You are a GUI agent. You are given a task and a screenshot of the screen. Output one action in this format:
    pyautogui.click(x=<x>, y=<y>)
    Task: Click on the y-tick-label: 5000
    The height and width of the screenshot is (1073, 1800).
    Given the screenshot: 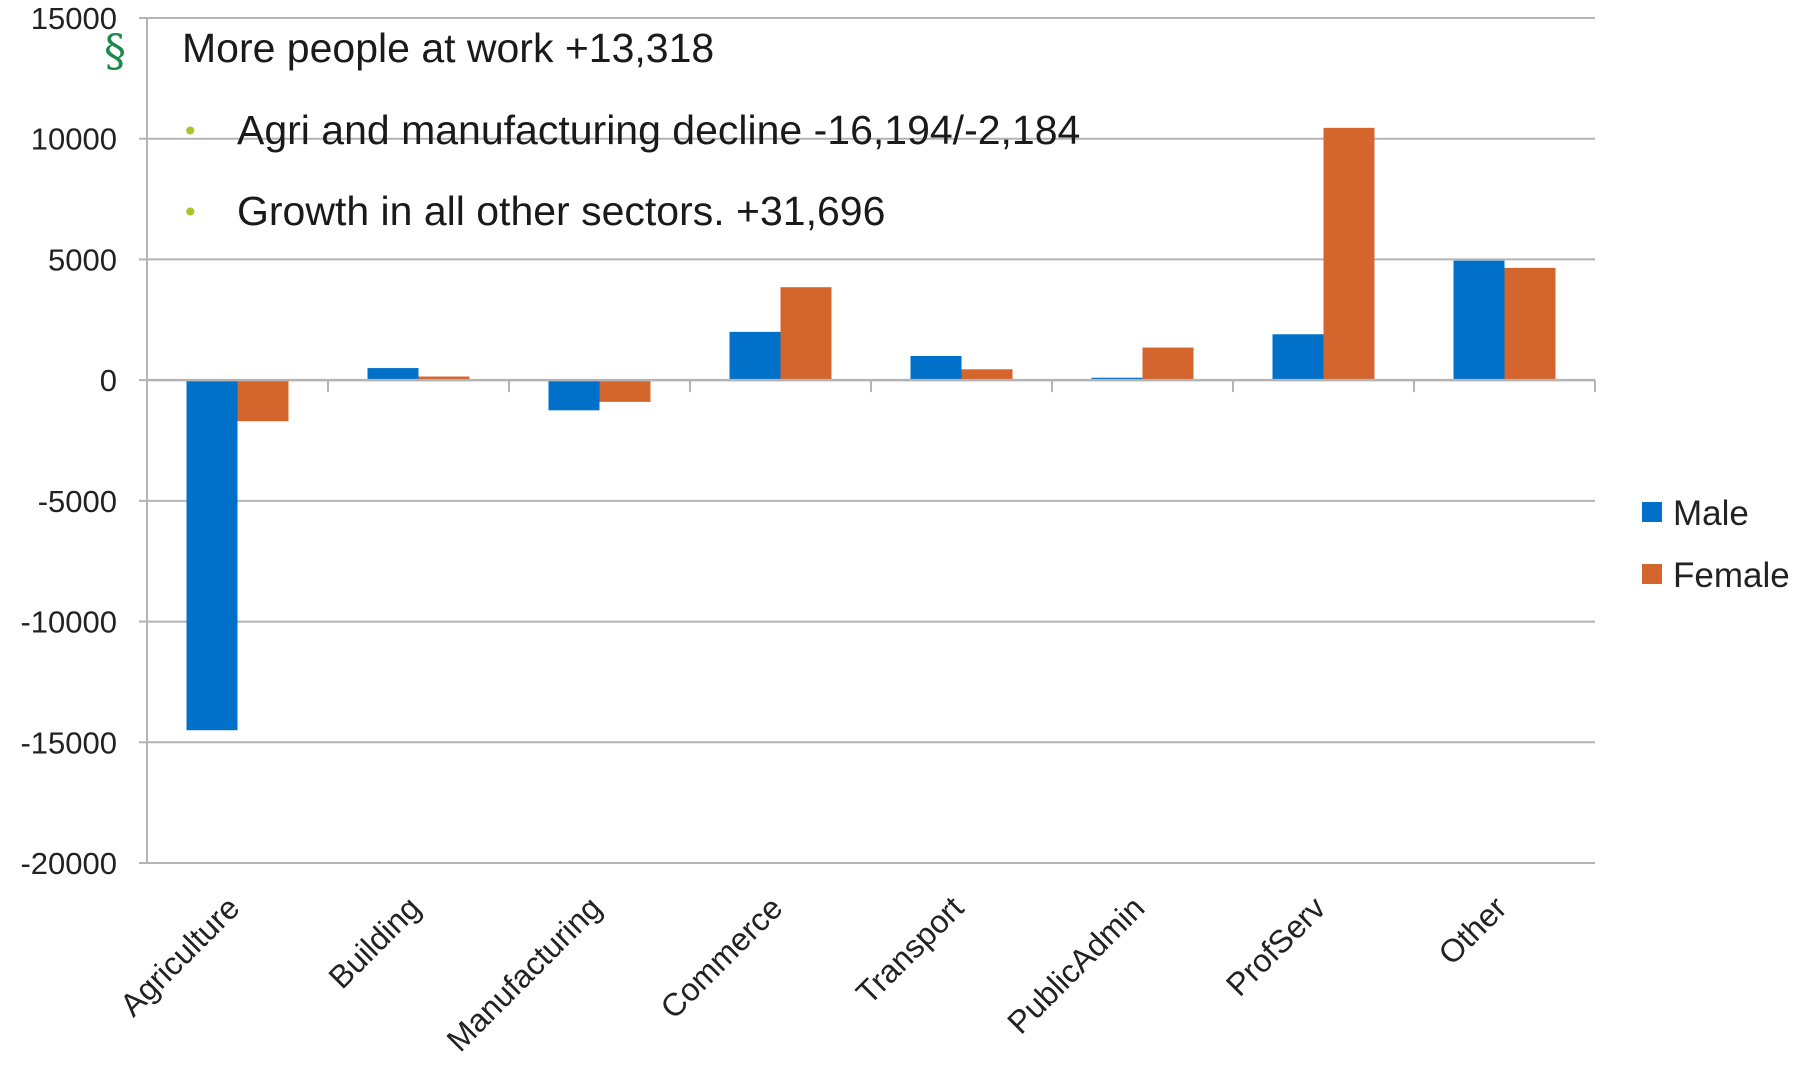 What is the action you would take?
    pyautogui.click(x=82, y=259)
    